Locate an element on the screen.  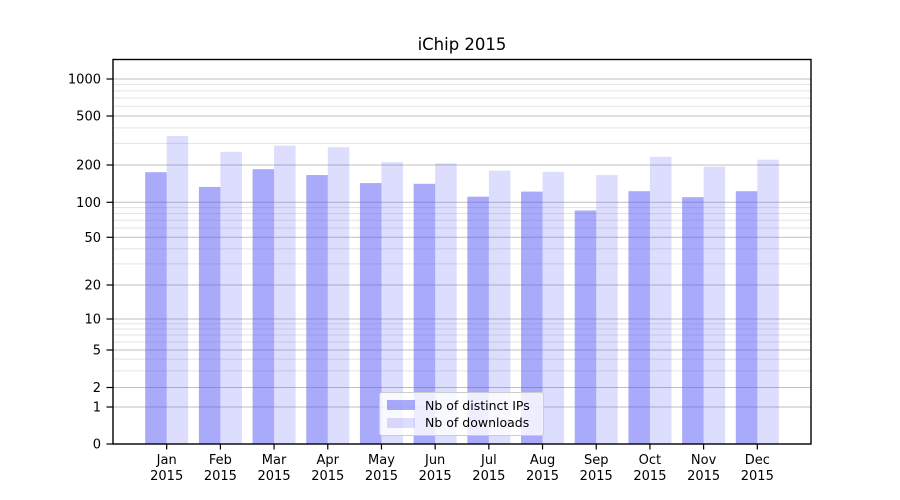
x-tick-label-year-nov-2015: 2015 is located at coordinates (703, 476).